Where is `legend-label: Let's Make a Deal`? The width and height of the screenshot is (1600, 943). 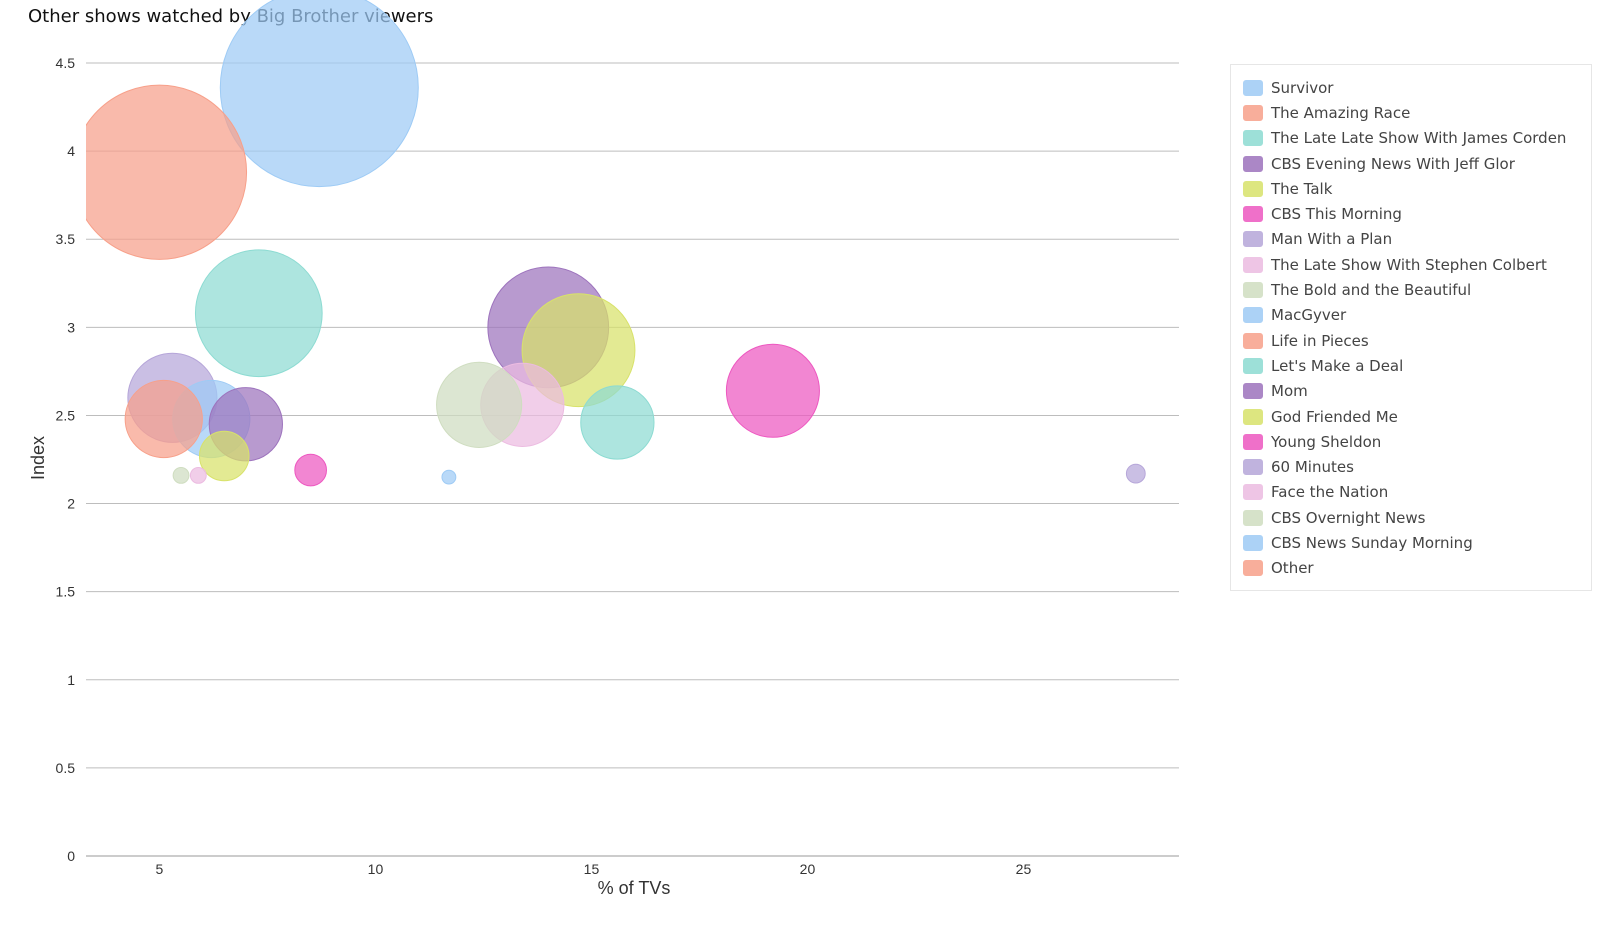 legend-label: Let's Make a Deal is located at coordinates (1337, 365).